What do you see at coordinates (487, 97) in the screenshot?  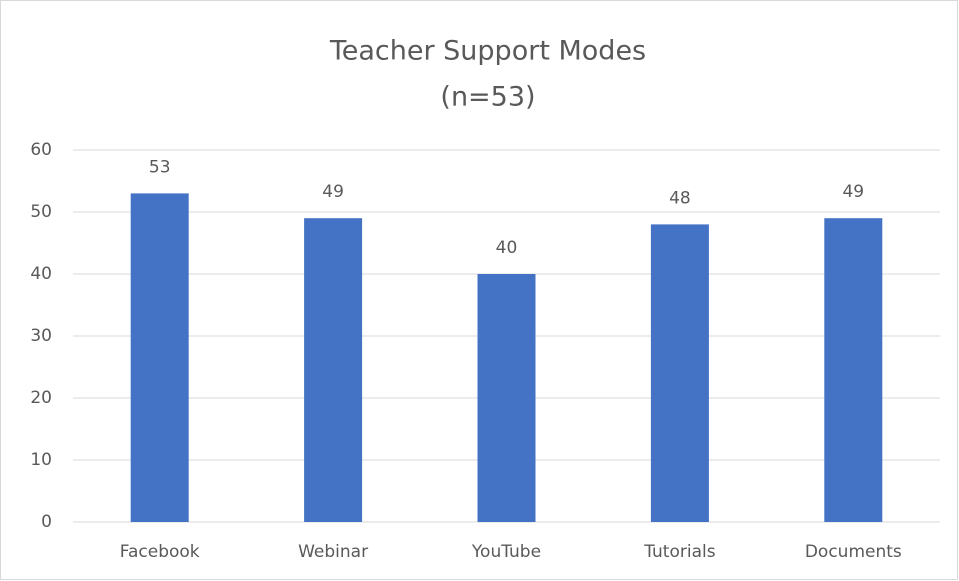 I see `chart-subtitle: (n=53)` at bounding box center [487, 97].